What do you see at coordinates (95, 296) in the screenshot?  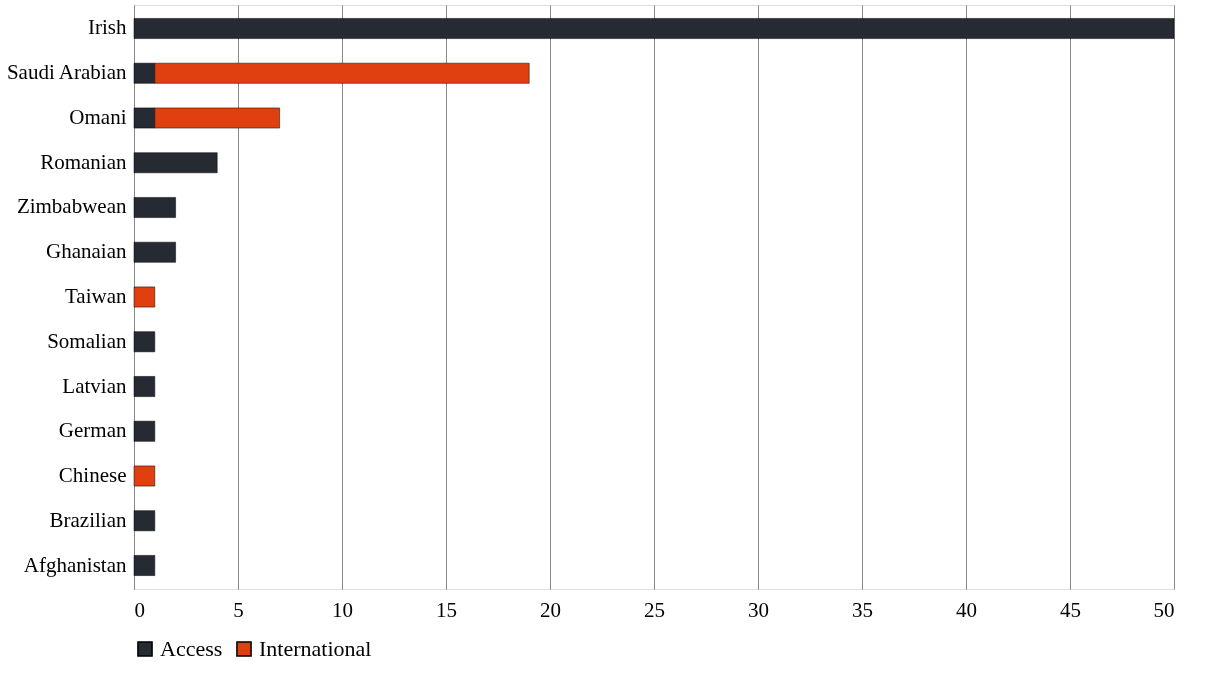 I see `y-tick-label: Taiwan` at bounding box center [95, 296].